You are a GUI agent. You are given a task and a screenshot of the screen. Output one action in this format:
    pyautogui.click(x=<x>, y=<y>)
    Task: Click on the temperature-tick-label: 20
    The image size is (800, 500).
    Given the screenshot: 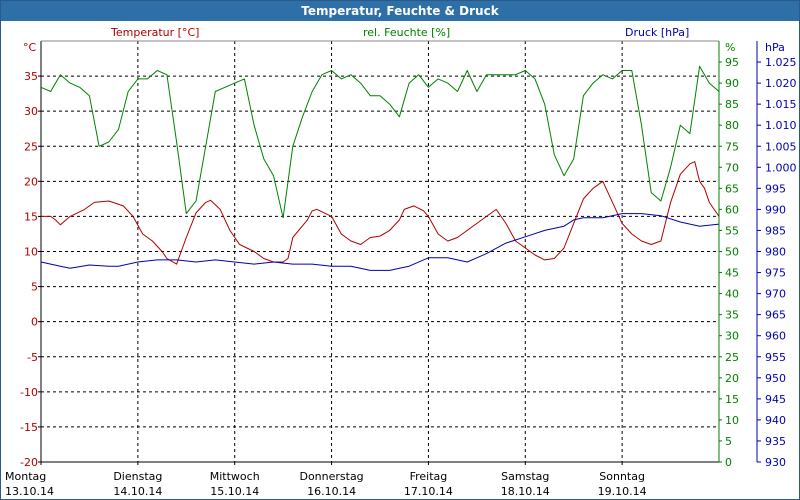 What is the action you would take?
    pyautogui.click(x=31, y=181)
    